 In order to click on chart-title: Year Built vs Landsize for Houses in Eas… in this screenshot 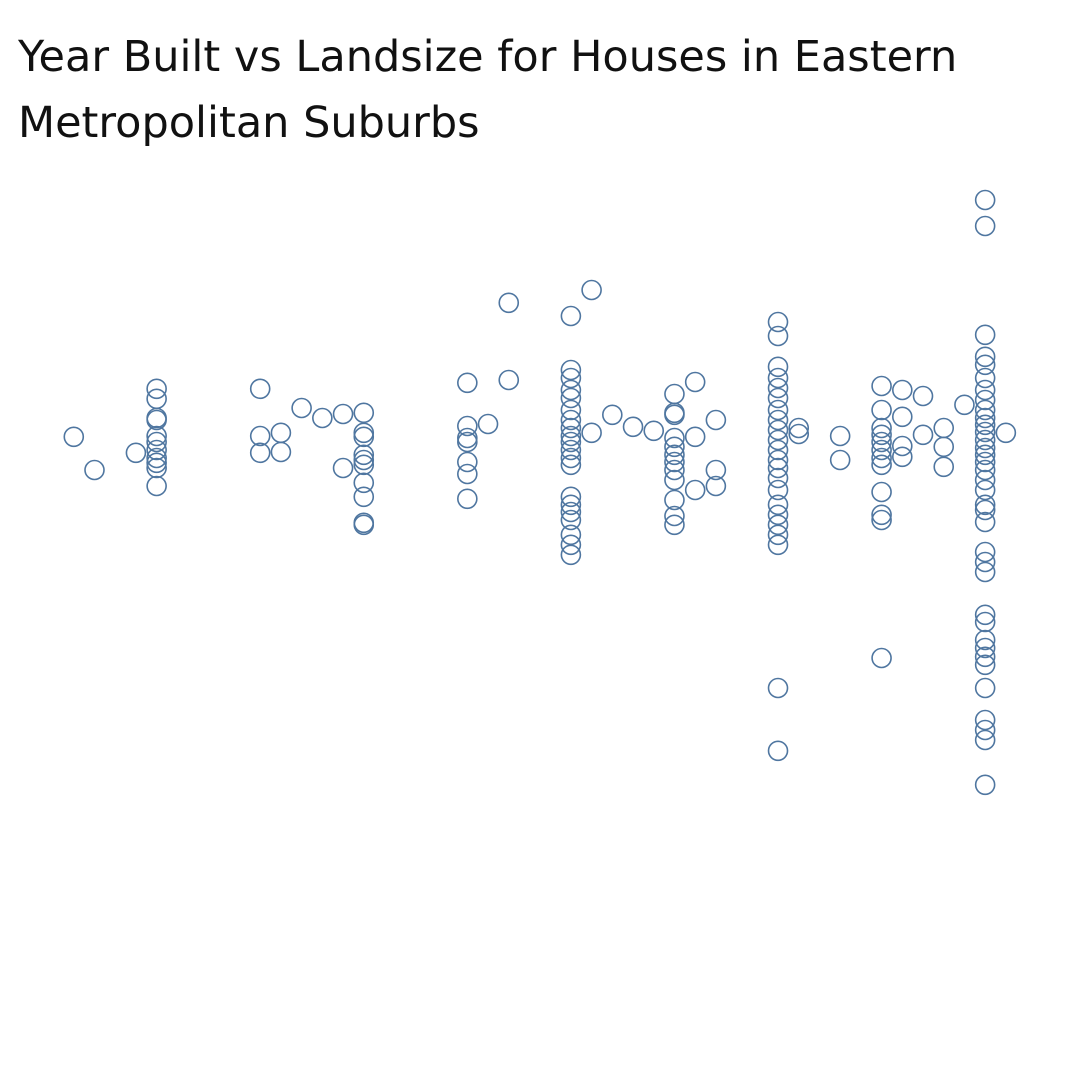, I will do `click(488, 90)`.